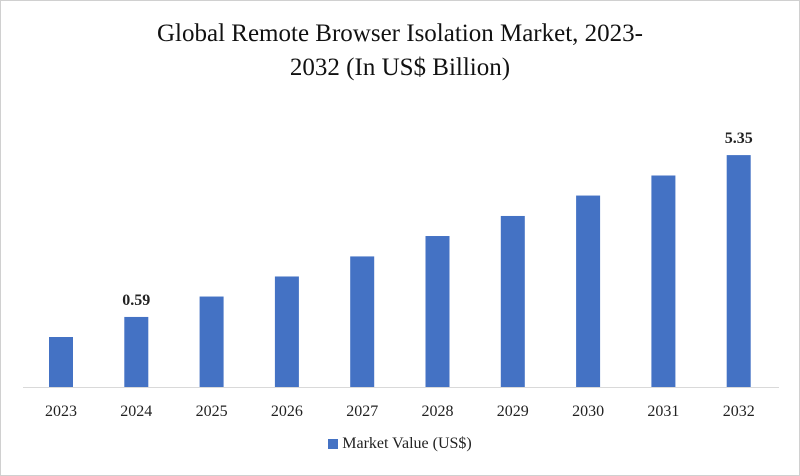 This screenshot has width=800, height=476. What do you see at coordinates (738, 271) in the screenshot?
I see `bar-2032` at bounding box center [738, 271].